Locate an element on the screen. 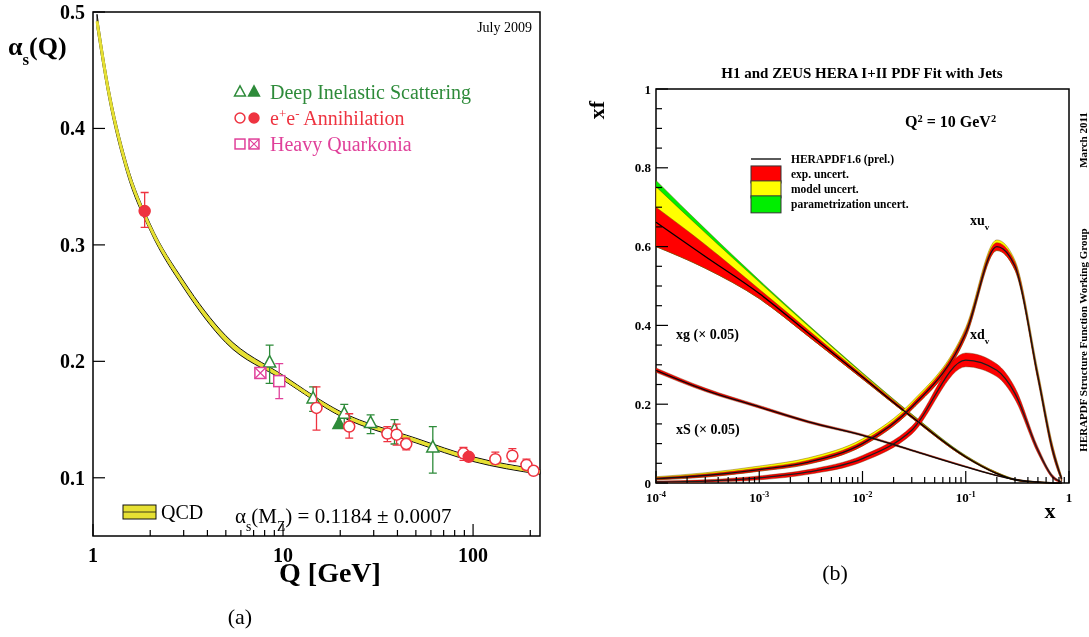 This screenshot has width=1089, height=637. y-tick-label: 0.1 is located at coordinates (72, 477).